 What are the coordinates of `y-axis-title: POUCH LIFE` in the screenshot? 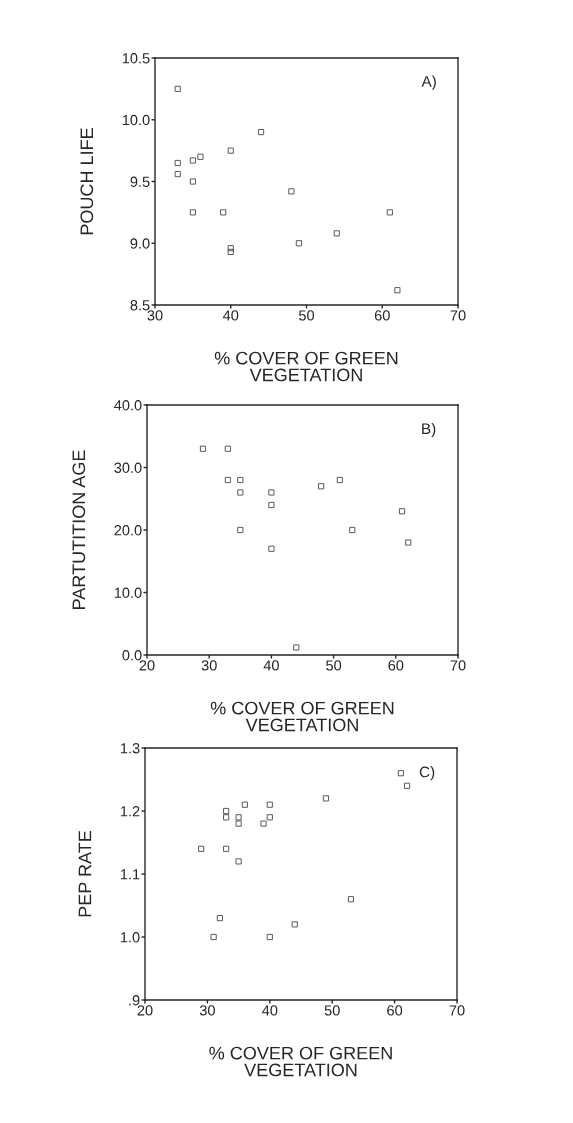 It's located at (87, 181).